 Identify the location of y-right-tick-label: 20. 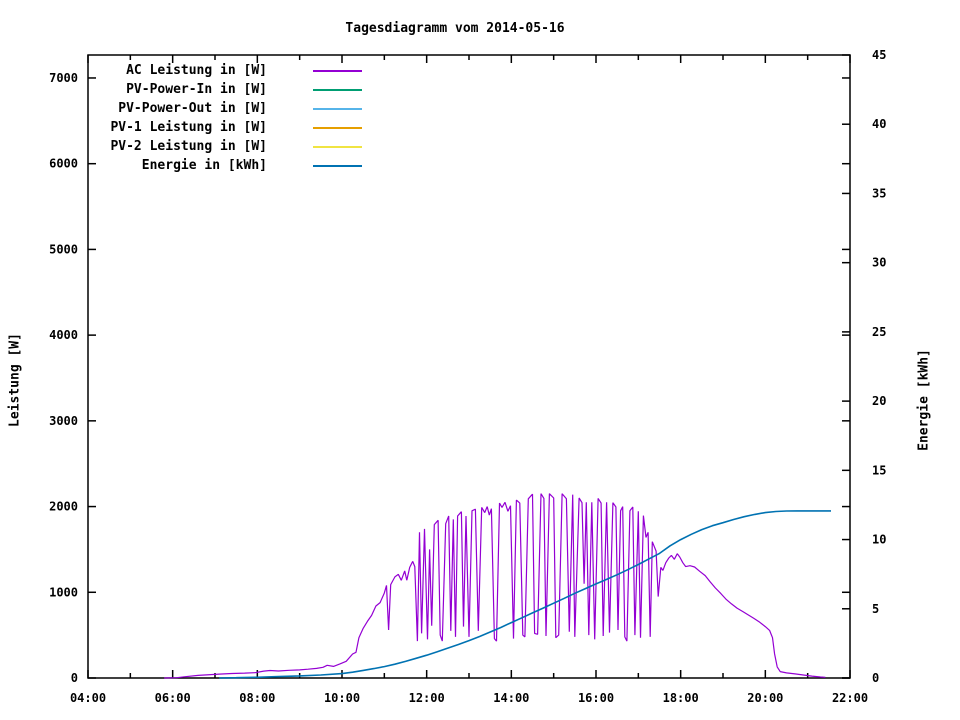
(879, 401).